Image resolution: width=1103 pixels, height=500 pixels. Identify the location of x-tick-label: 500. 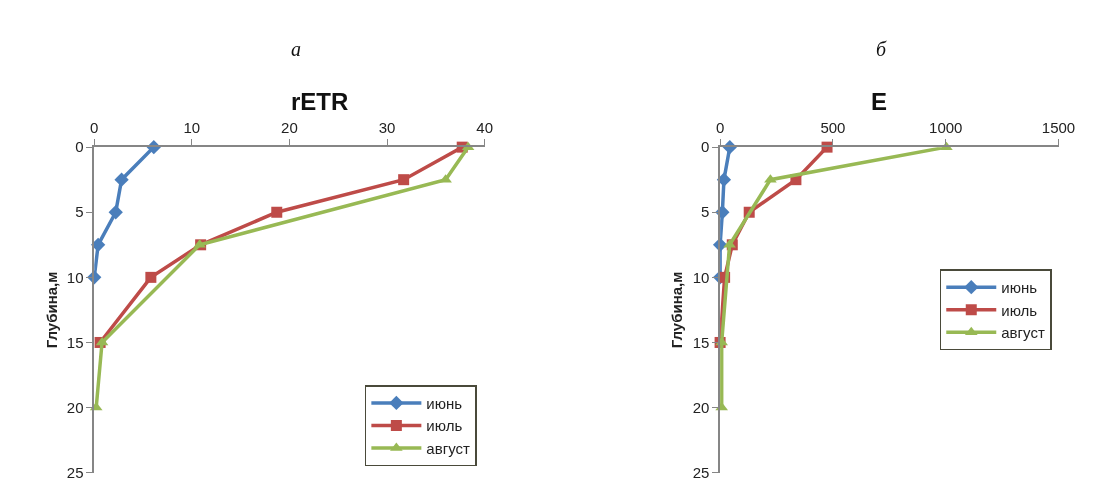
(833, 128).